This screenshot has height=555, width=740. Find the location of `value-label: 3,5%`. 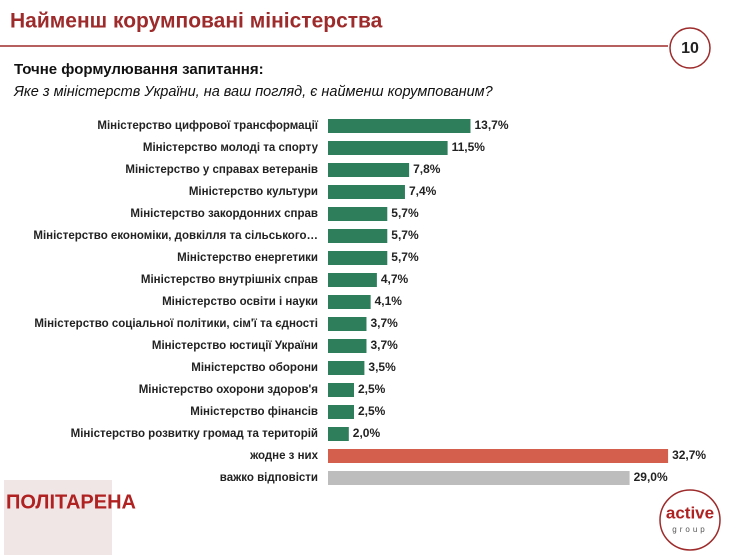

value-label: 3,5% is located at coordinates (382, 367).